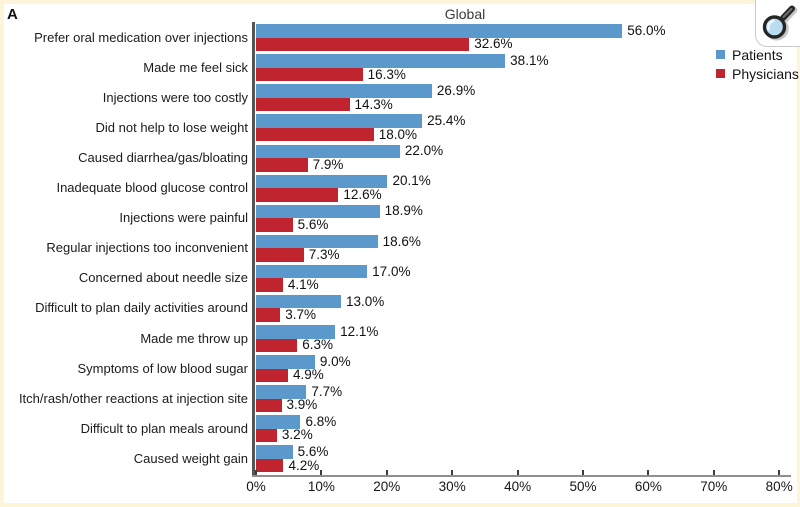  What do you see at coordinates (521, 475) in the screenshot?
I see `x-axis-line` at bounding box center [521, 475].